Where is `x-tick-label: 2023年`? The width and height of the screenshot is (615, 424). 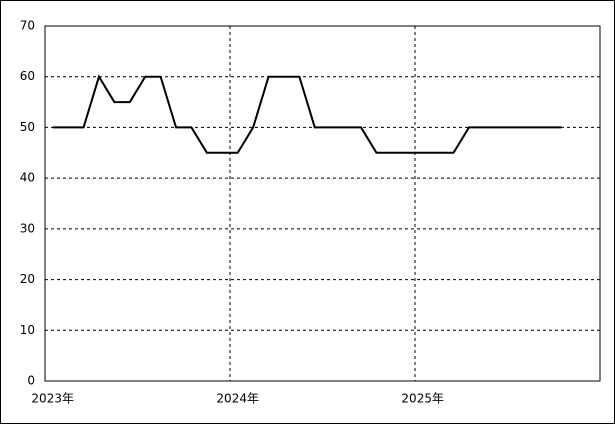
x-tick-label: 2023年 is located at coordinates (52, 399).